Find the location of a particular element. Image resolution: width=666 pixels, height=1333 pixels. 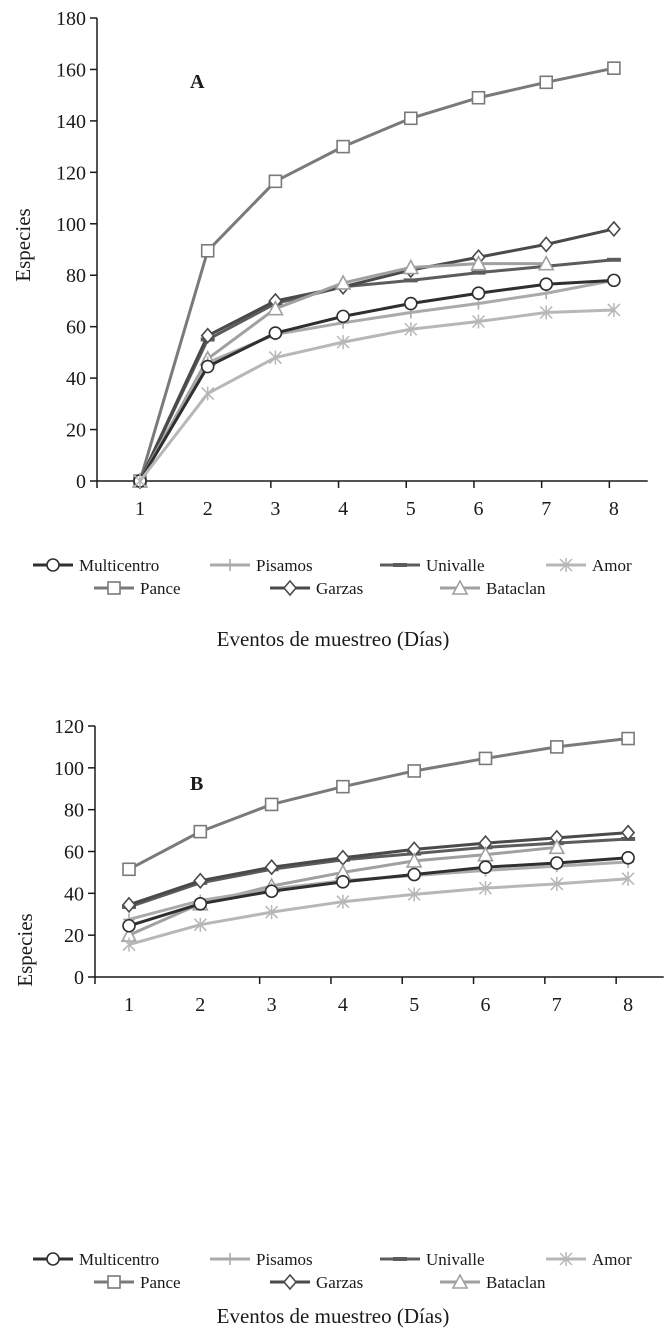

series-amor is located at coordinates (377, 395).